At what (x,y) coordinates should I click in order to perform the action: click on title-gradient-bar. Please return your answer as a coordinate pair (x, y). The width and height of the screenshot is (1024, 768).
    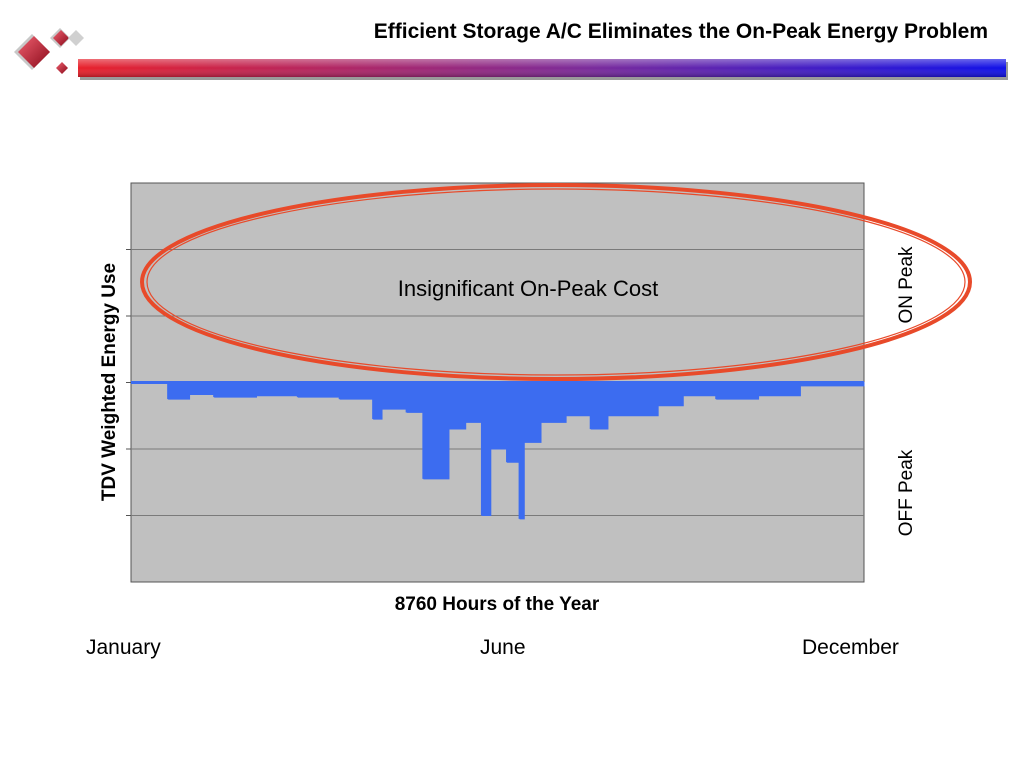
    Looking at the image, I should click on (543, 69).